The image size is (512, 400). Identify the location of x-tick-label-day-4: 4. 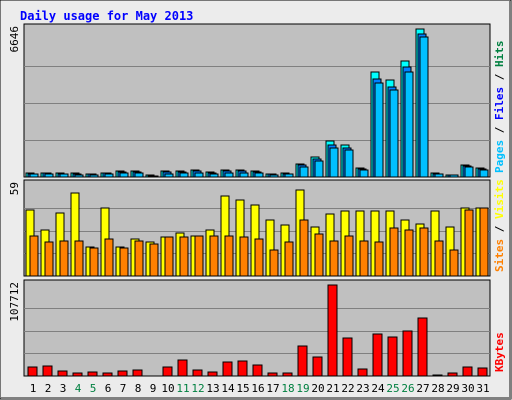
(78, 388).